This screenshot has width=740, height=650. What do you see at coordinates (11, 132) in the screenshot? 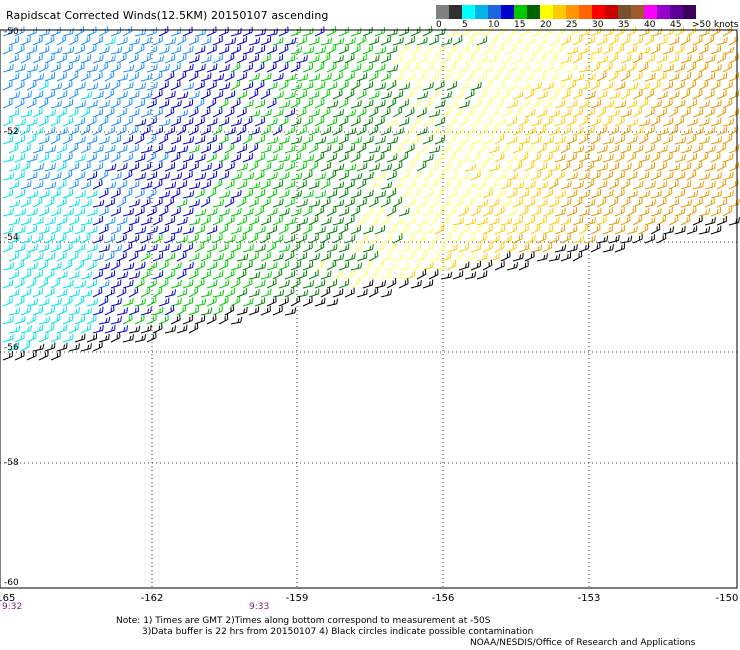
I see `y-tick: -52` at bounding box center [11, 132].